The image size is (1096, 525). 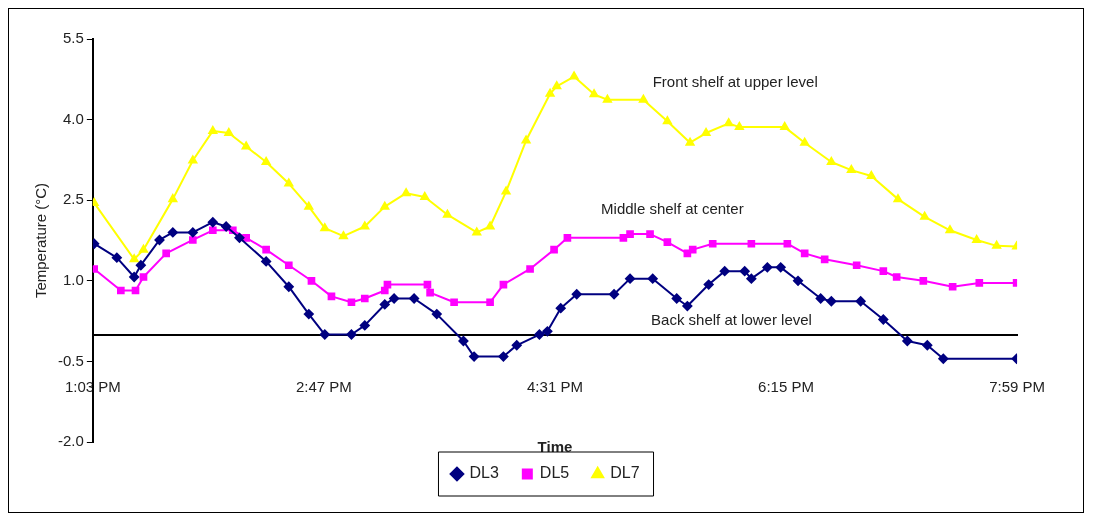 I want to click on legend-label: DL3, so click(x=484, y=473).